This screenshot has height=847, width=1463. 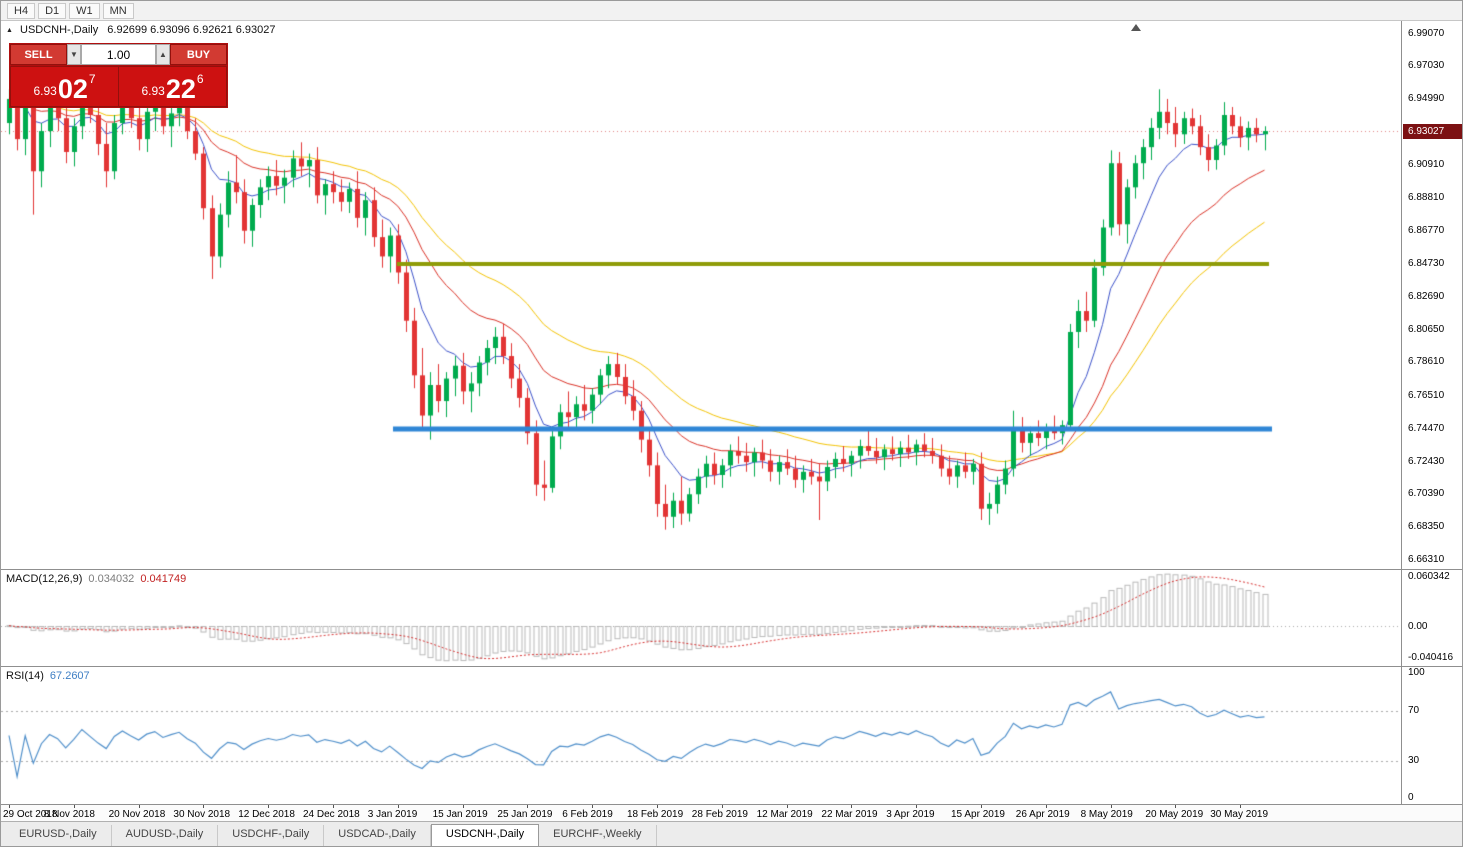 I want to click on volume-input, so click(x=118, y=54).